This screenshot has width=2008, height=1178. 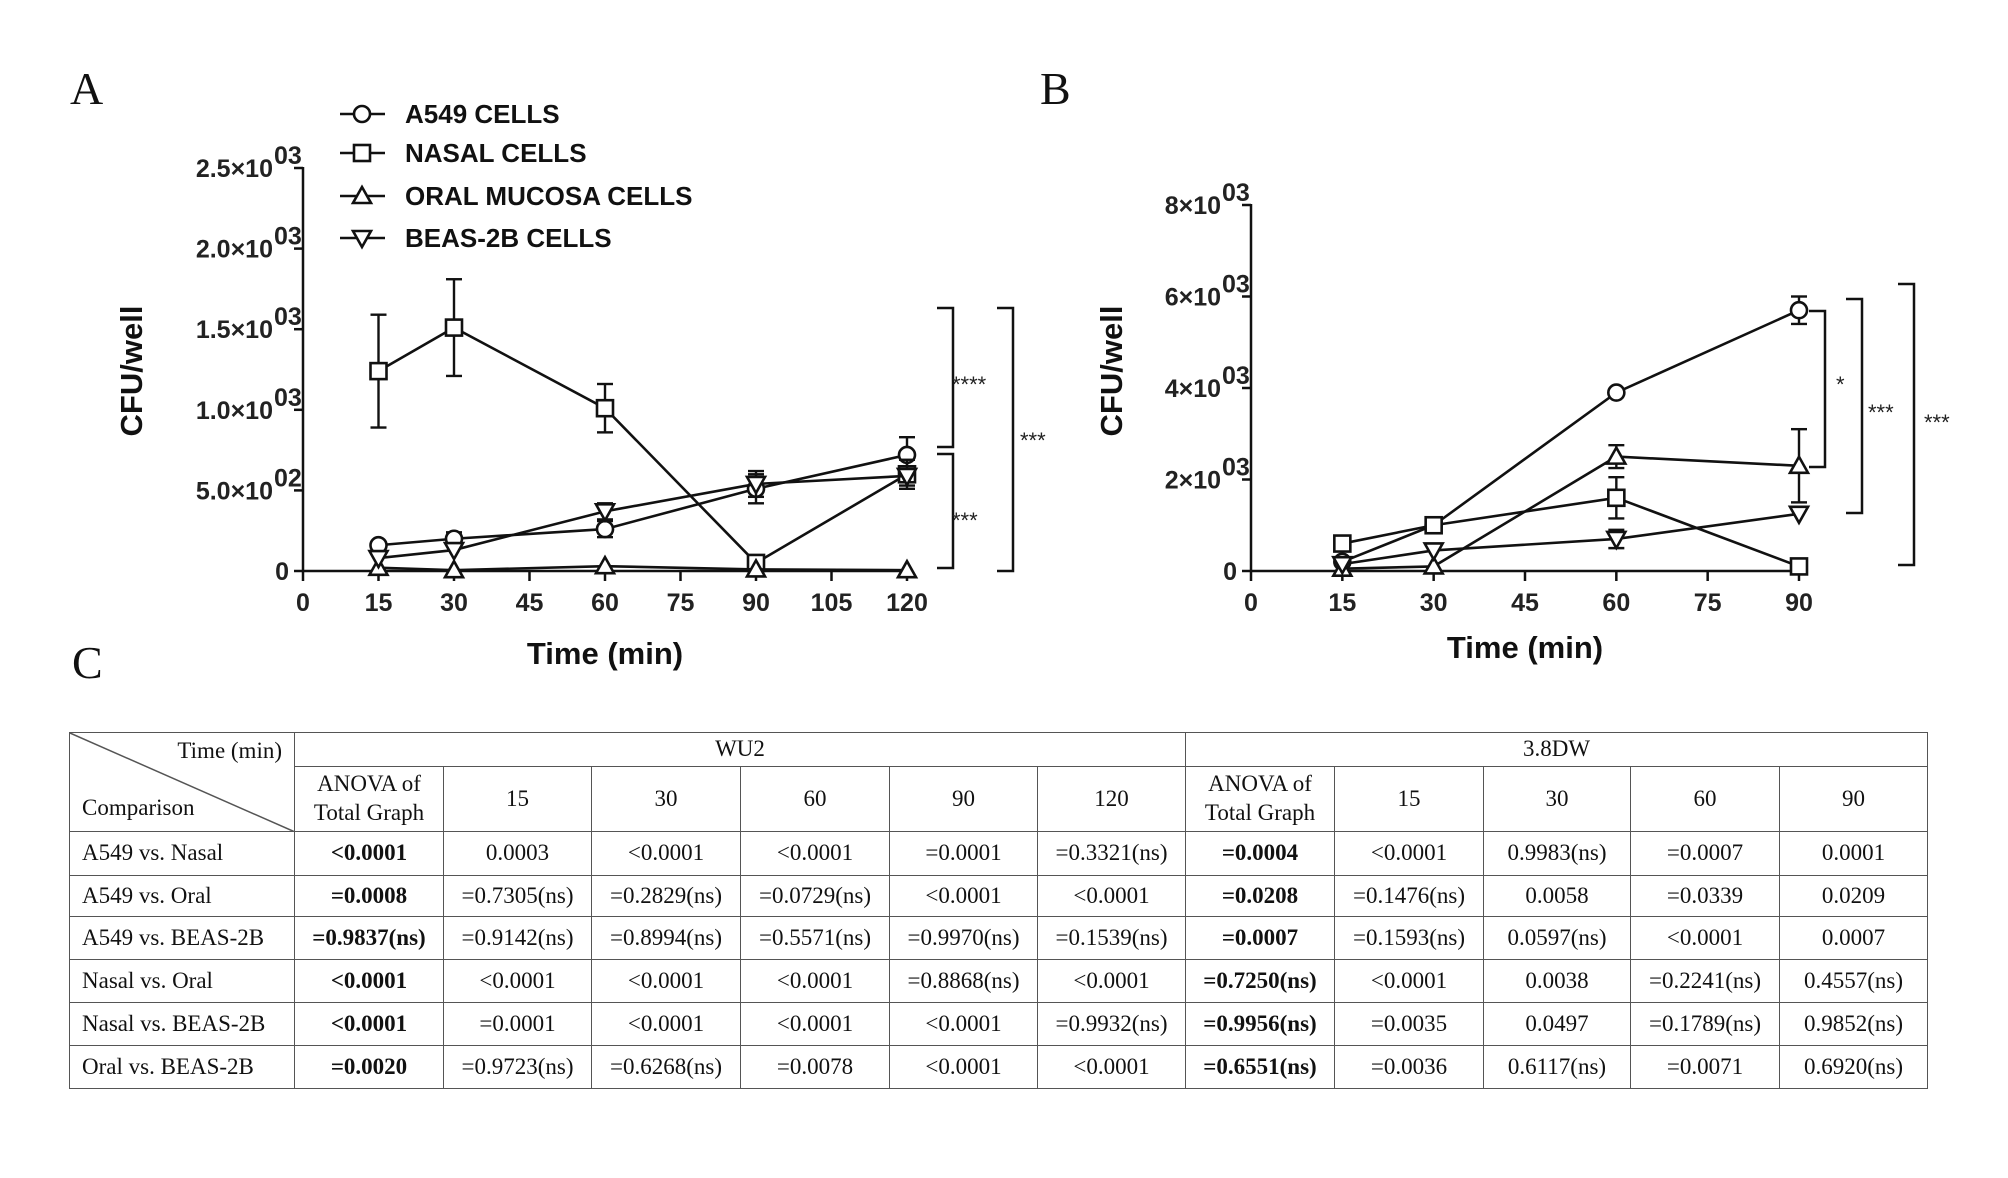 What do you see at coordinates (832, 603) in the screenshot?
I see `x-tick-label: 105` at bounding box center [832, 603].